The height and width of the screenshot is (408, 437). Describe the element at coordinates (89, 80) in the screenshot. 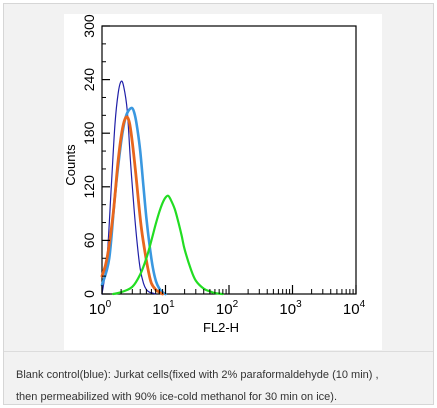

I see `y-tick-label-4: 240` at that location.